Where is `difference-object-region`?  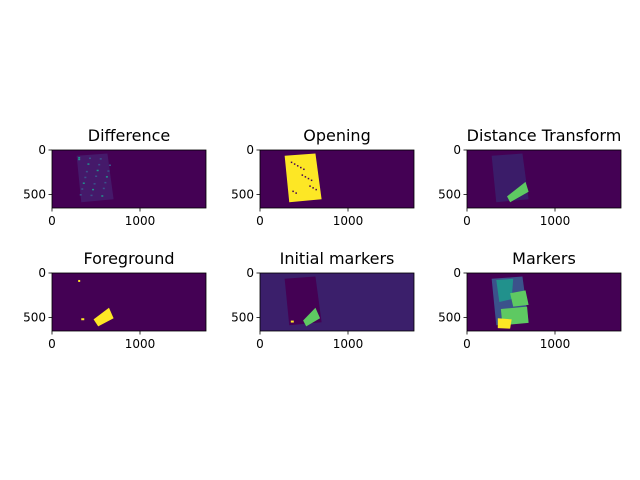
difference-object-region is located at coordinates (95, 178).